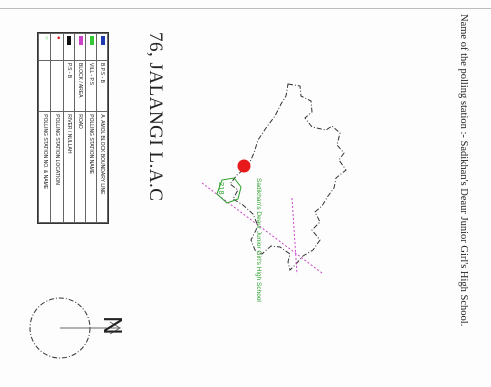 The height and width of the screenshot is (387, 491). I want to click on north-indicator: N, so click(113, 325).